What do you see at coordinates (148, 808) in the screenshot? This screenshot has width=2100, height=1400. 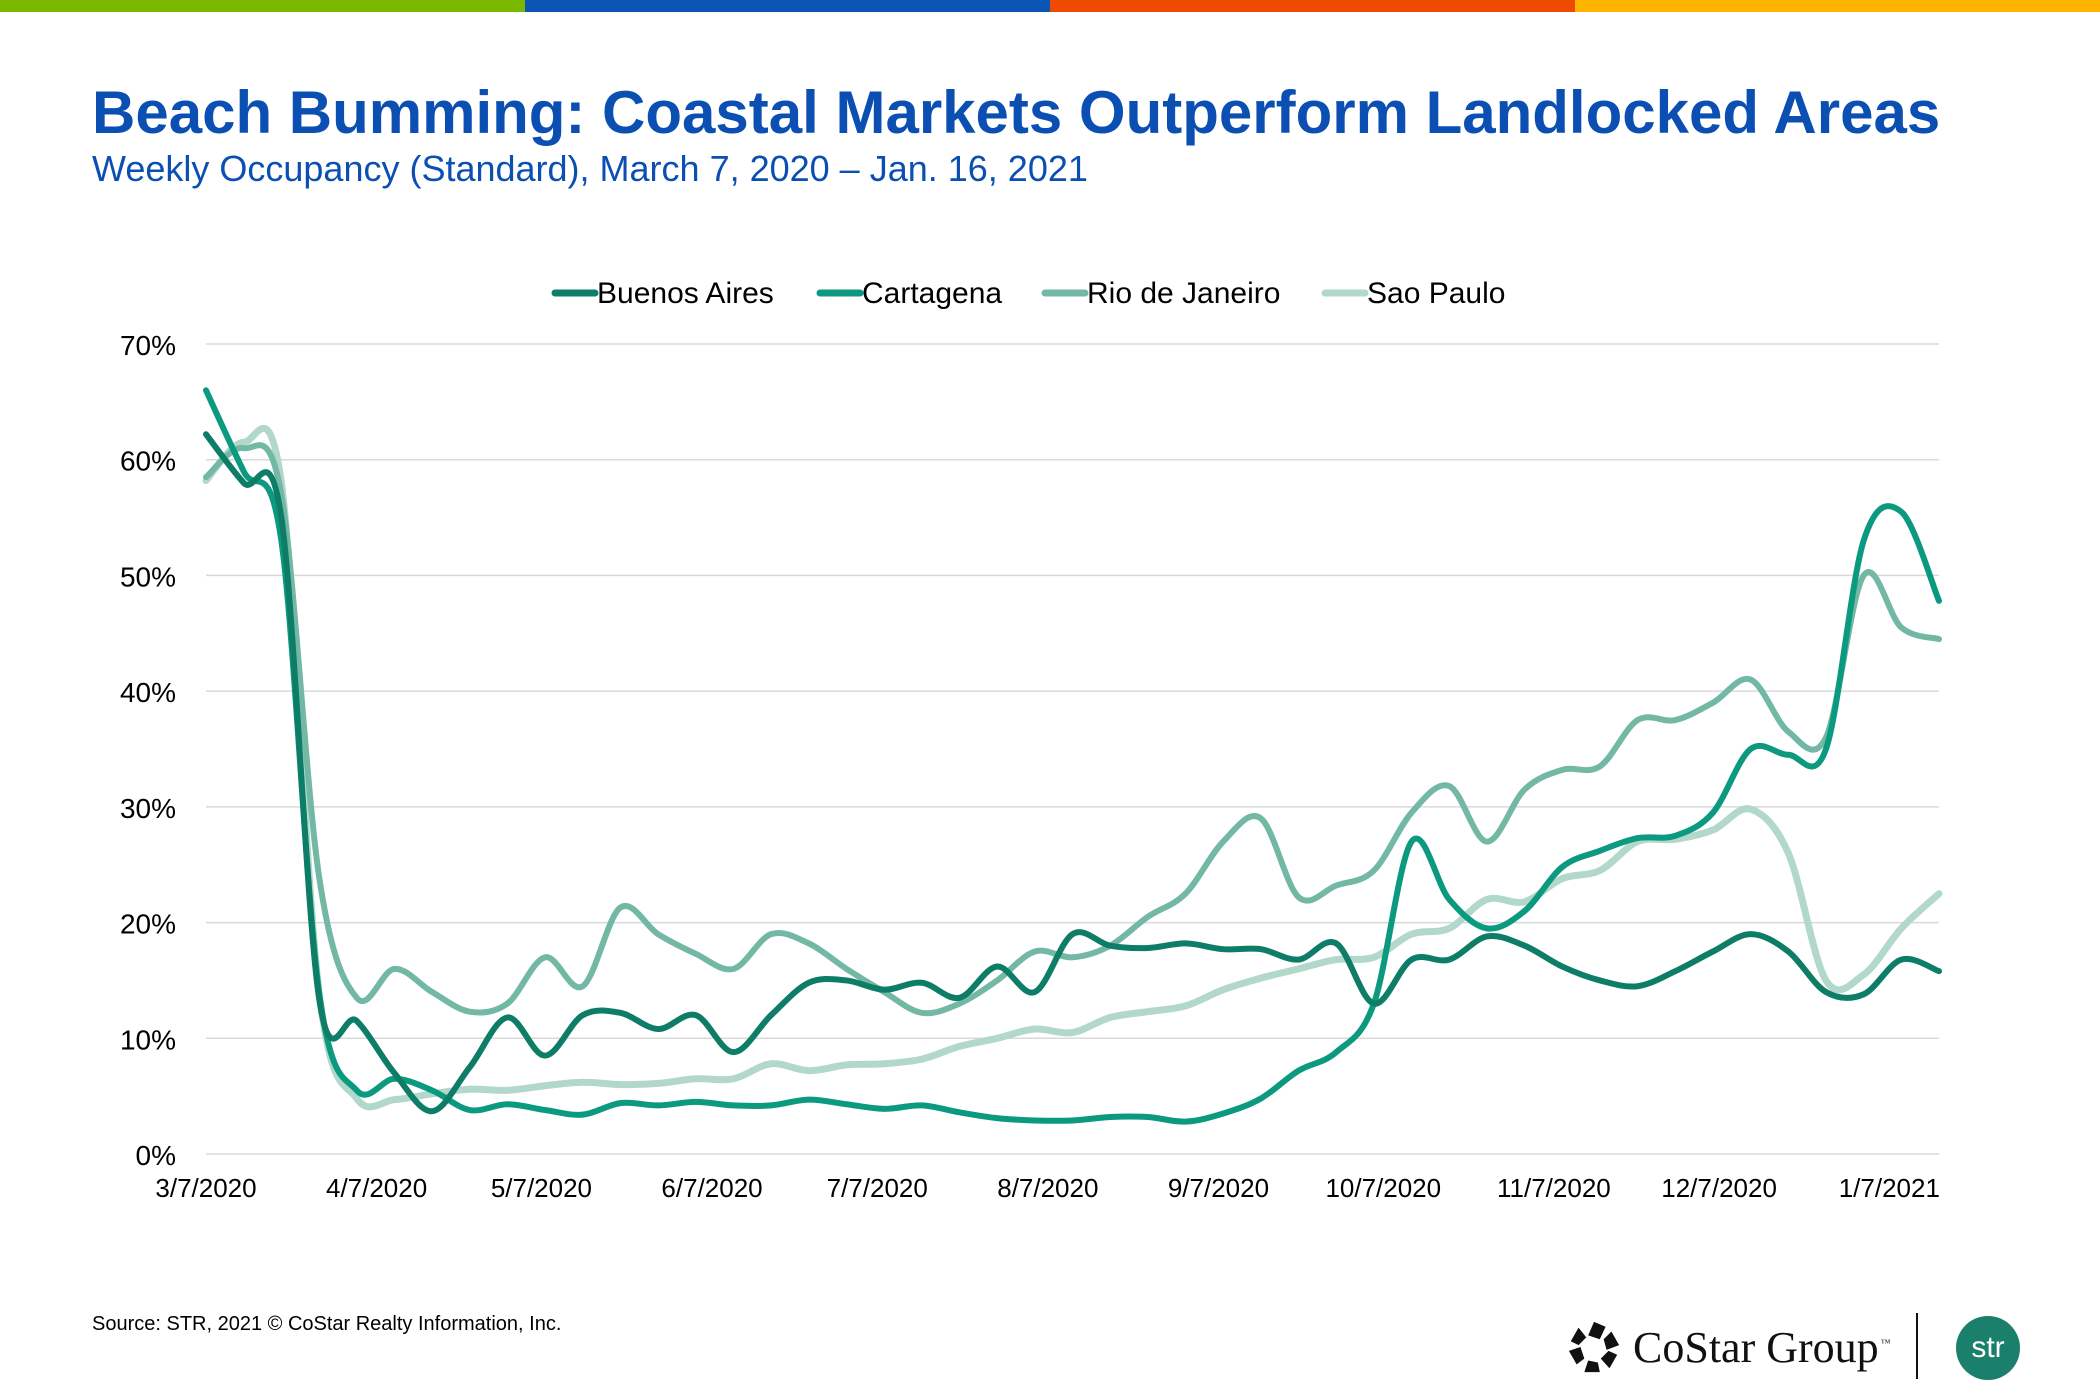 I see `y-tick-label: 30%` at bounding box center [148, 808].